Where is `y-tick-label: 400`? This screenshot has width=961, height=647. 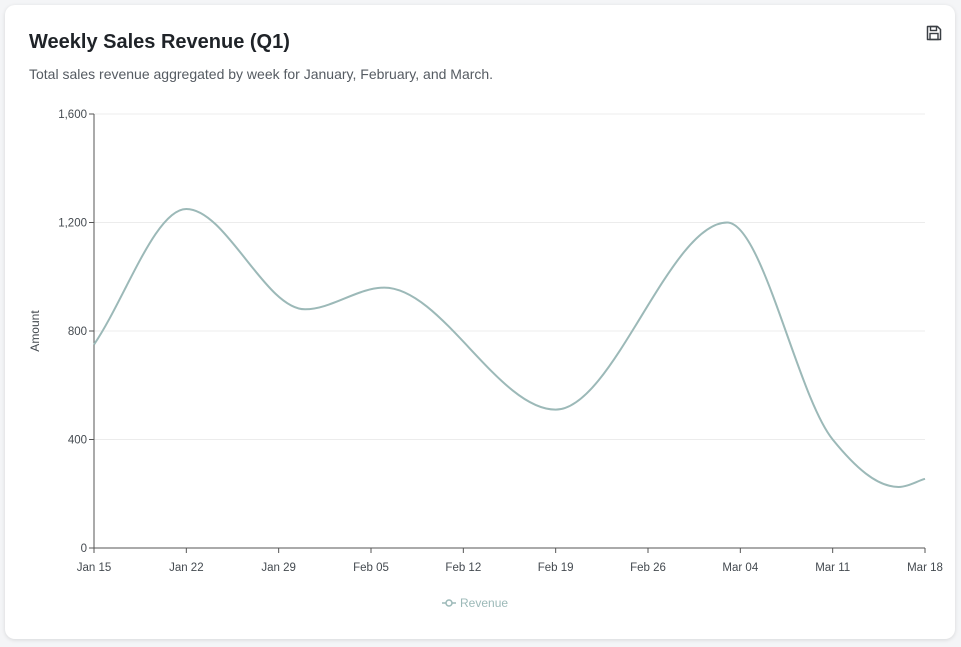 y-tick-label: 400 is located at coordinates (77, 441).